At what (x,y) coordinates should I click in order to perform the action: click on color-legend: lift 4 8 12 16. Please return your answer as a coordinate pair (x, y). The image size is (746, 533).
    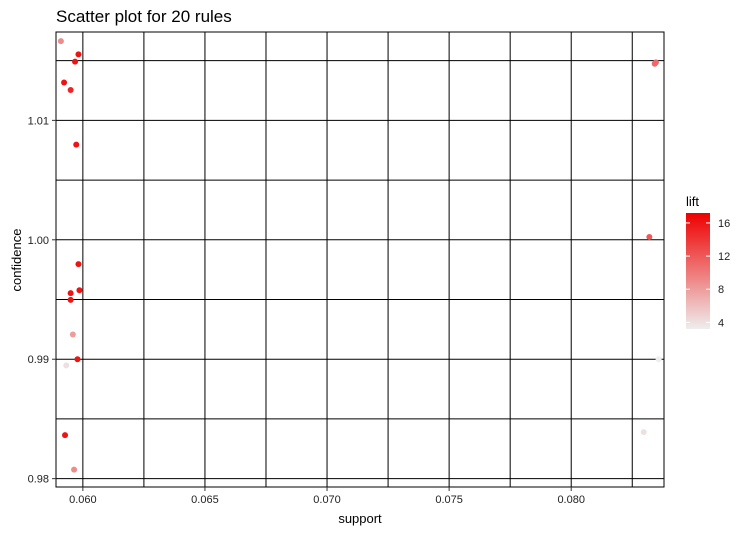
    Looking at the image, I should click on (708, 261).